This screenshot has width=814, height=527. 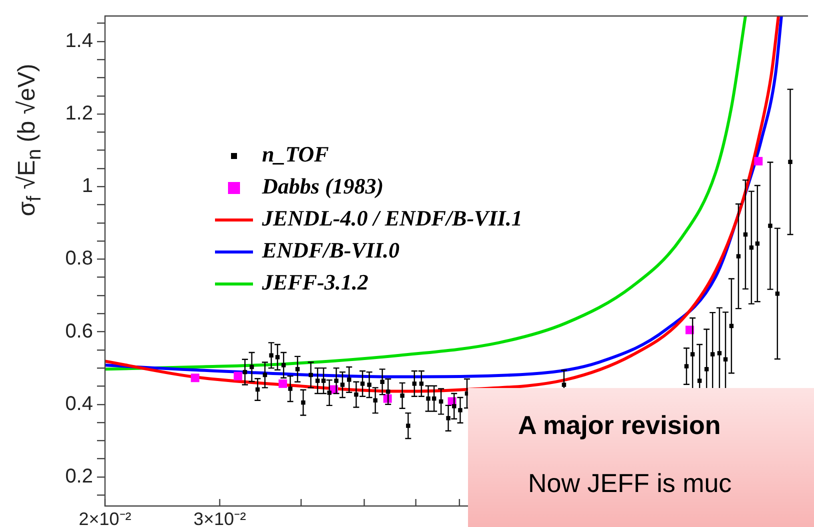 I want to click on legend-label: JEFF-3.1.2, so click(x=314, y=282).